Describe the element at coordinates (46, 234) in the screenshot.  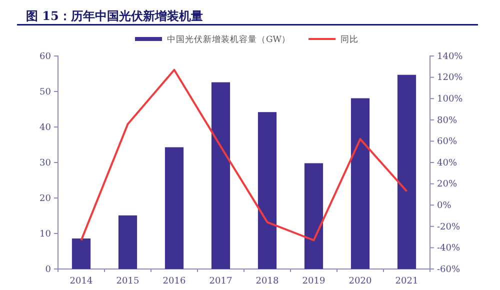
I see `y-tick-label: 10` at that location.